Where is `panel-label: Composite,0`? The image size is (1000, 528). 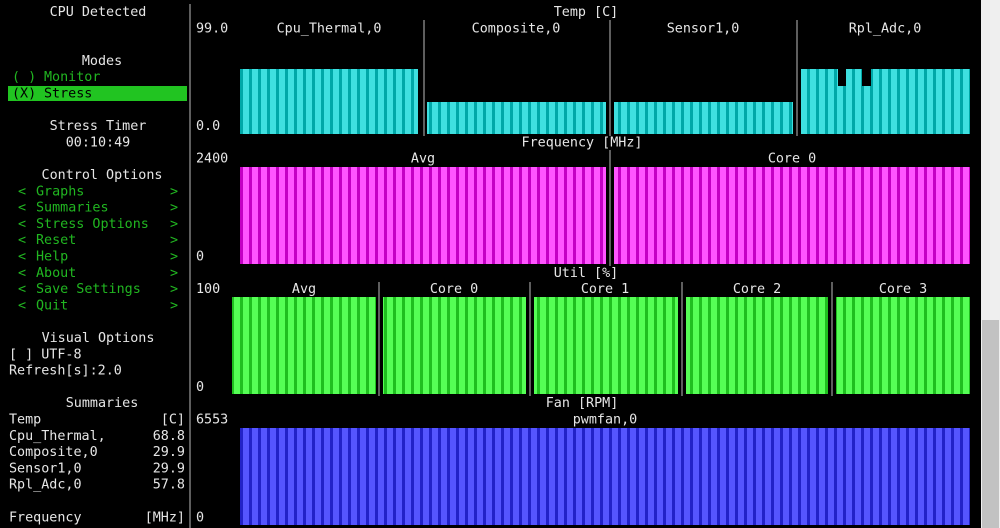 panel-label: Composite,0 is located at coordinates (516, 28).